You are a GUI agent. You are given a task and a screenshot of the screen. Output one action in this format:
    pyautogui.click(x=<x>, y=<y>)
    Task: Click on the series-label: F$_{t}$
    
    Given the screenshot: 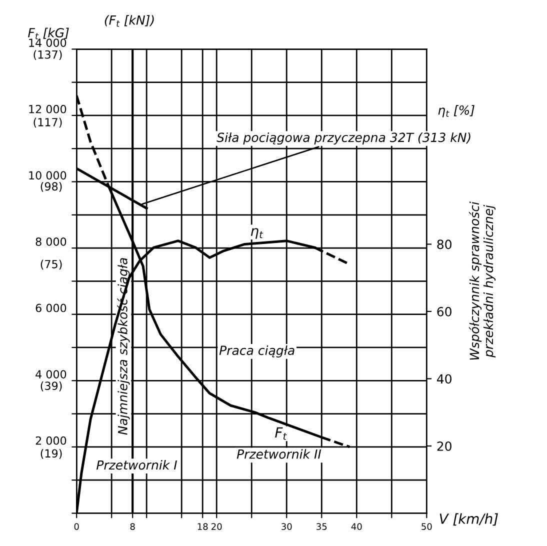 What is the action you would take?
    pyautogui.click(x=281, y=433)
    